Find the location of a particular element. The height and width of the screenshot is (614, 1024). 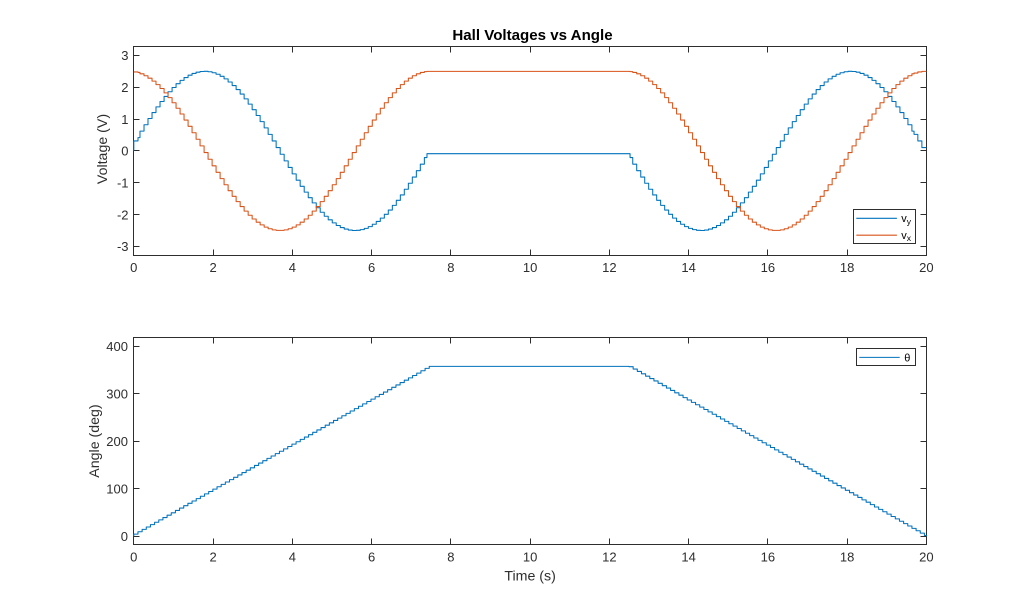

svg-text: -1 is located at coordinates (123, 182).